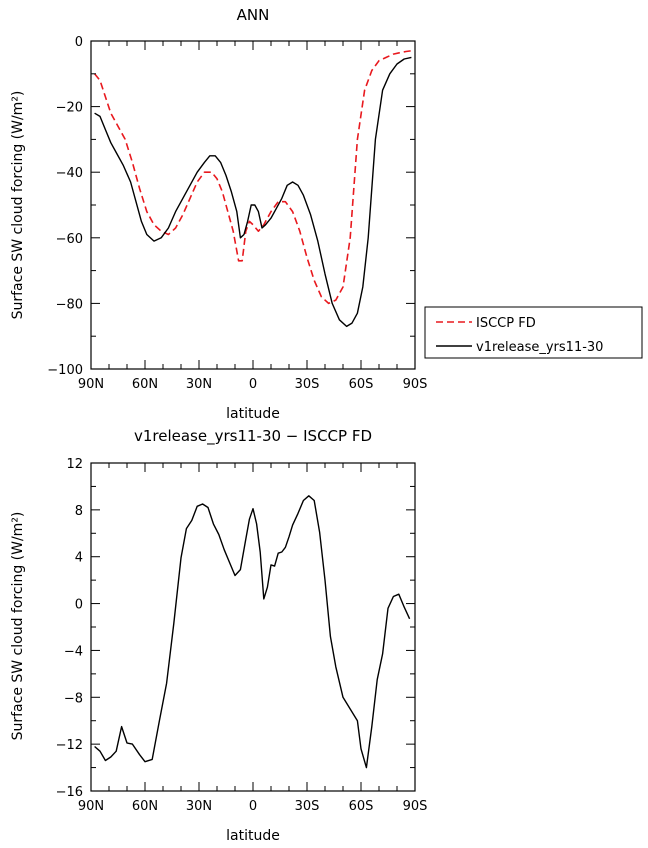 The image size is (648, 848). I want to click on top-chart-series-isccp-fd, so click(252, 177).